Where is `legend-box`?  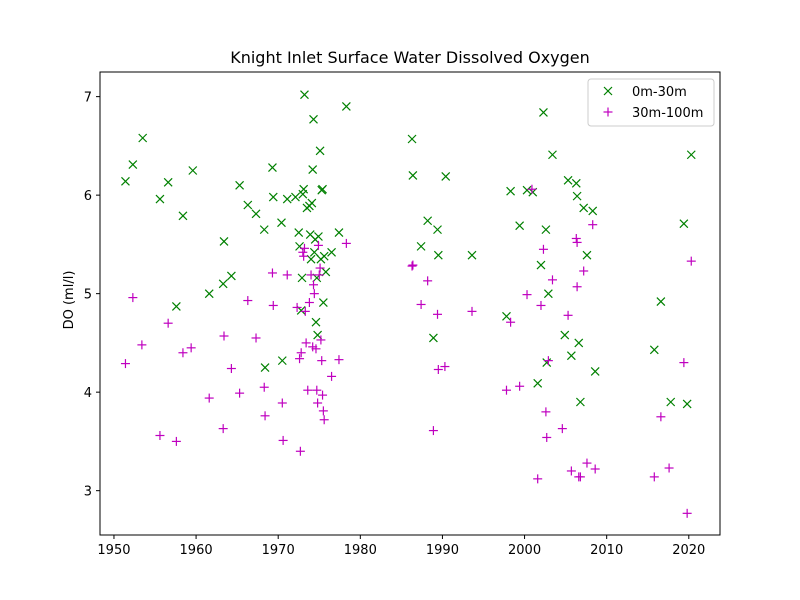 legend-box is located at coordinates (651, 102).